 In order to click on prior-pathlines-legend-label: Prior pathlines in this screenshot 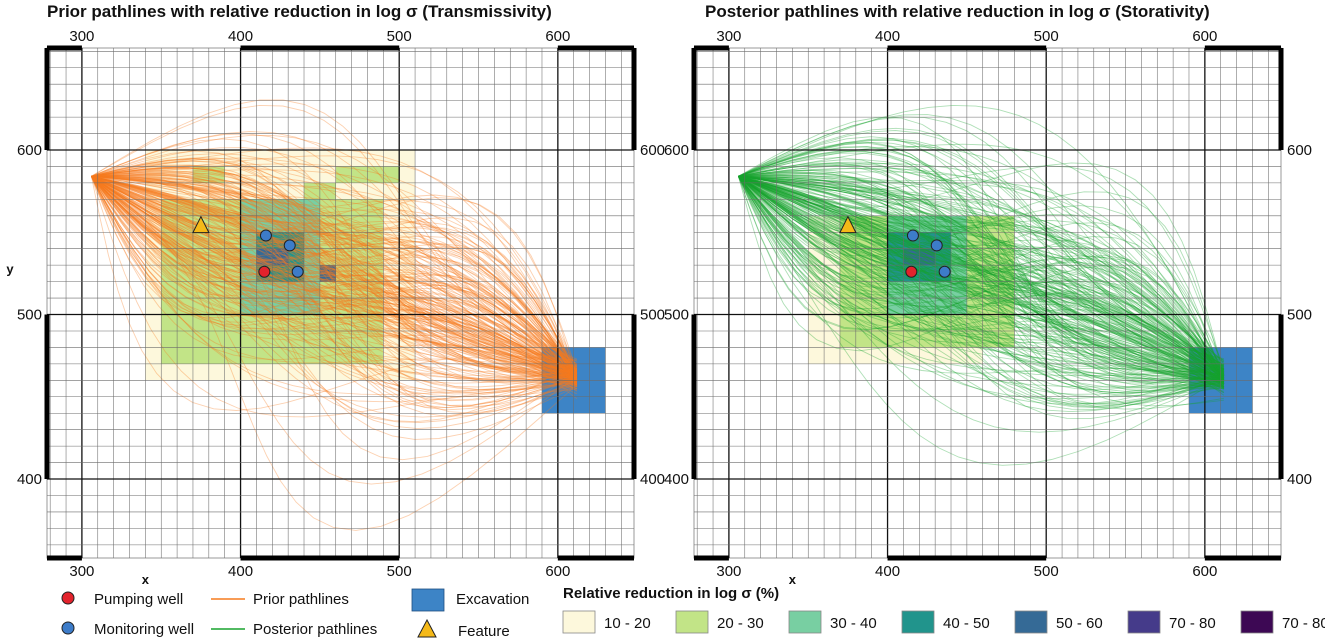, I will do `click(301, 599)`.